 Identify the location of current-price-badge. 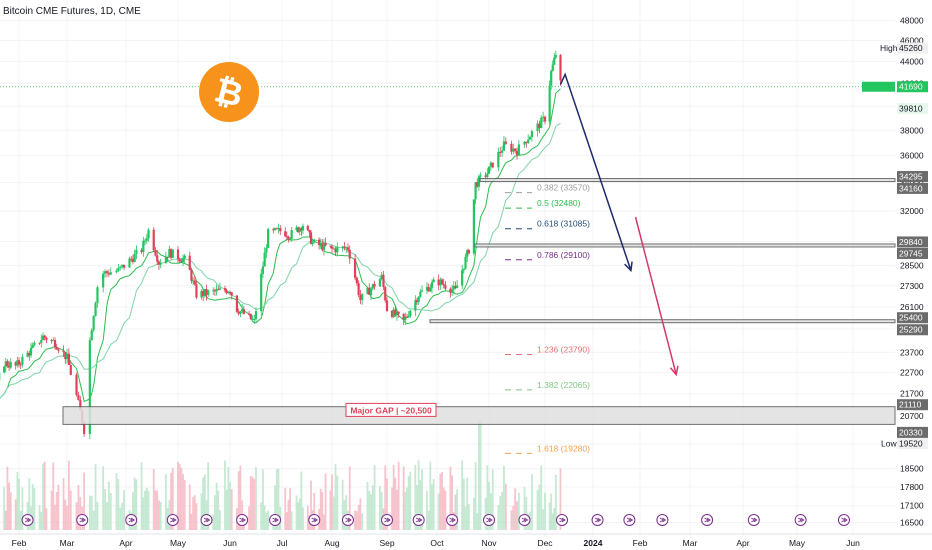
(912, 87).